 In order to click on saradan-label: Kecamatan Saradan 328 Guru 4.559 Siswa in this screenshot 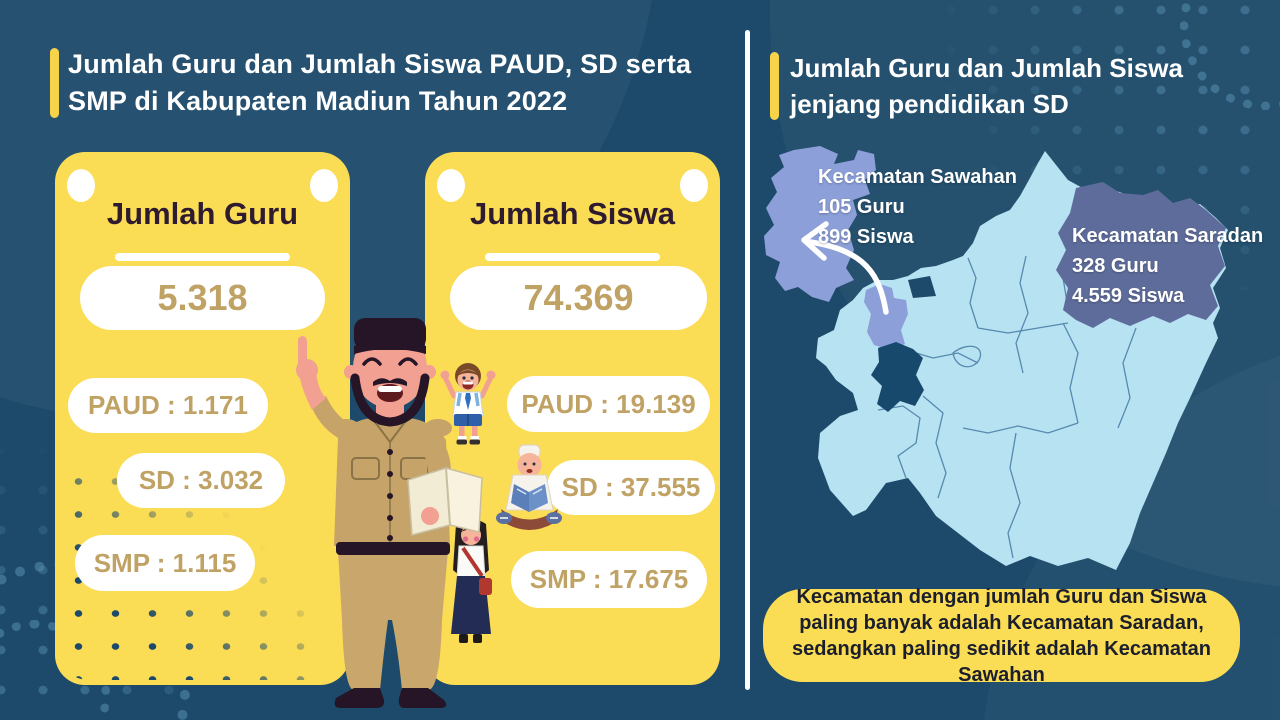, I will do `click(1167, 266)`.